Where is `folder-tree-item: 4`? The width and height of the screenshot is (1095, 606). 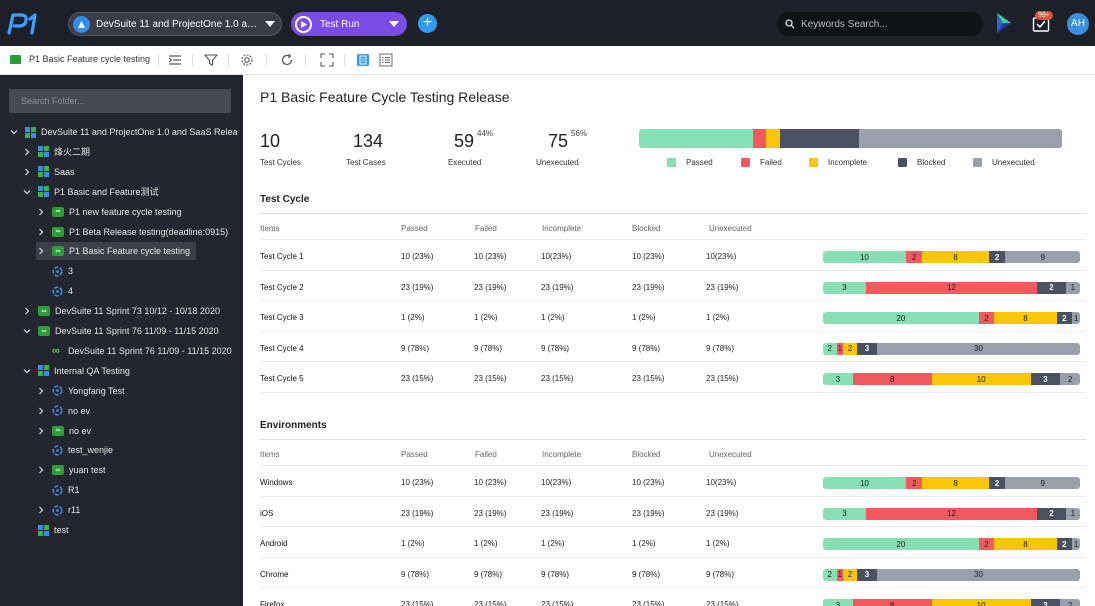
folder-tree-item: 4 is located at coordinates (54, 291).